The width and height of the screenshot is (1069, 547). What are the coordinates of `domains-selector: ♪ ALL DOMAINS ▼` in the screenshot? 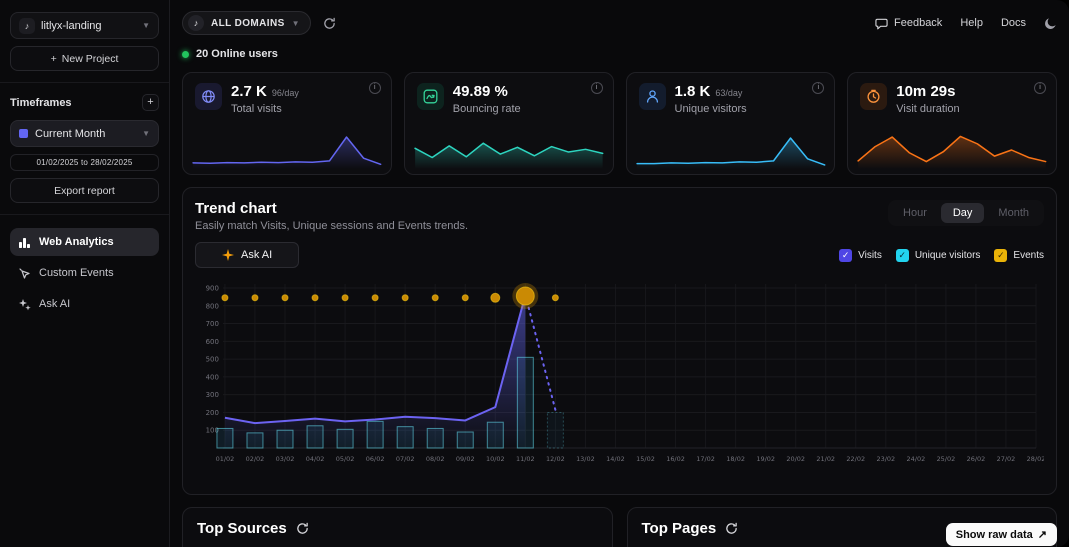 It's located at (246, 23).